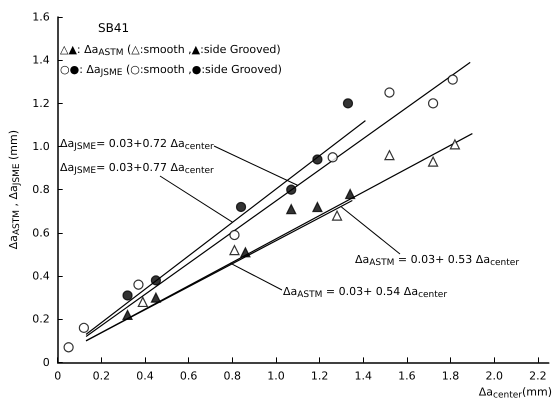 This screenshot has height=400, width=555. Describe the element at coordinates (233, 375) in the screenshot. I see `x-tick-label: 0.8` at that location.